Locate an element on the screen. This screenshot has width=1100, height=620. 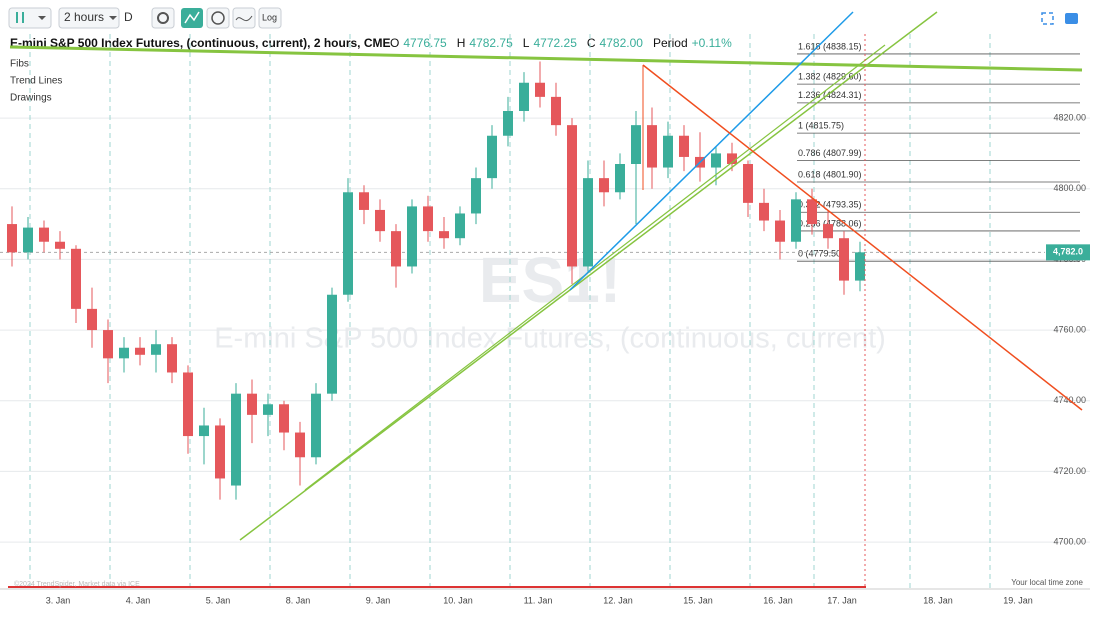
legend-item: Trend Lines is located at coordinates (36, 81).